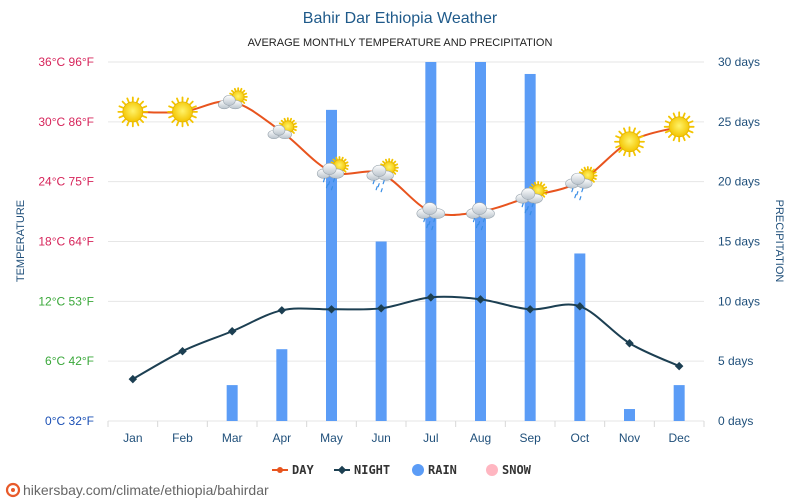 This screenshot has height=500, width=800. Describe the element at coordinates (303, 470) in the screenshot. I see `legend-label: DAY` at that location.